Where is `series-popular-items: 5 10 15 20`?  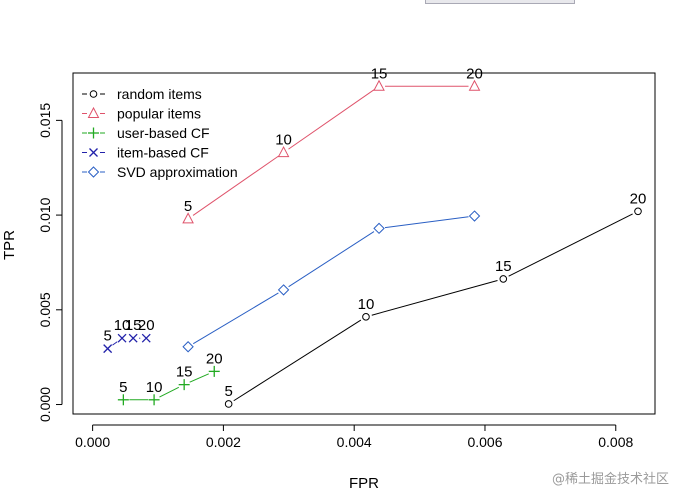
series-popular-items: 5 10 15 20 is located at coordinates (332, 144).